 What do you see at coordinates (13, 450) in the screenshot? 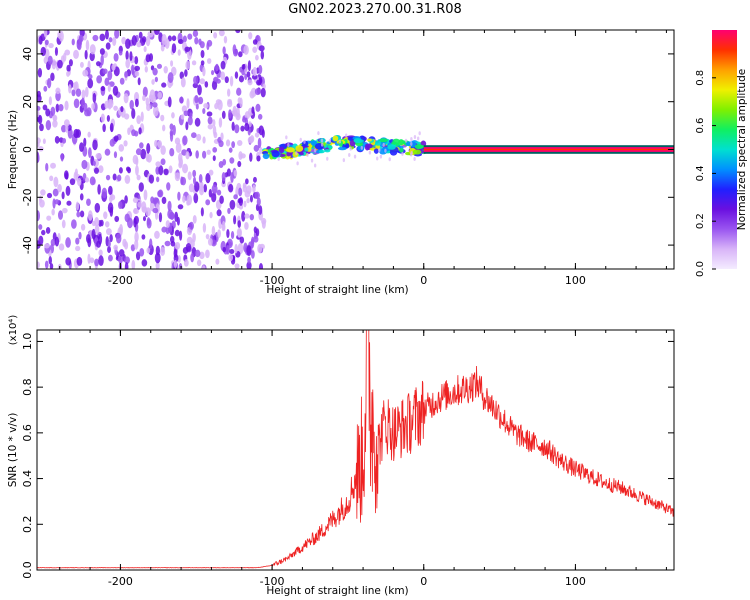
I see `snr-ylabel: SNR (10 * v/v)` at bounding box center [13, 450].